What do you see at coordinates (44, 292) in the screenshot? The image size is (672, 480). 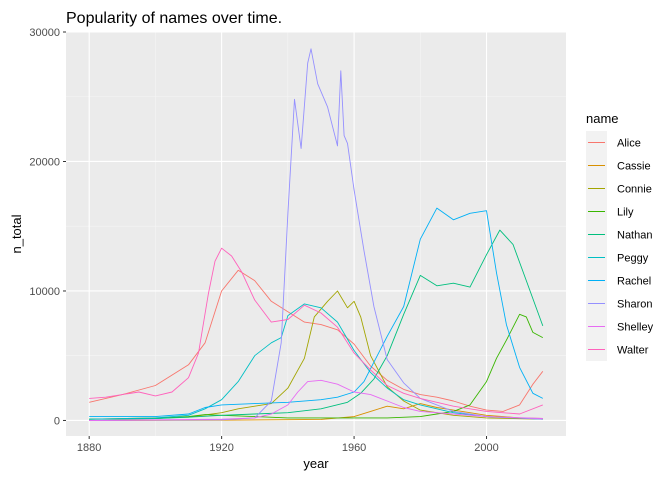 I see `y-tick-label: 10000` at bounding box center [44, 292].